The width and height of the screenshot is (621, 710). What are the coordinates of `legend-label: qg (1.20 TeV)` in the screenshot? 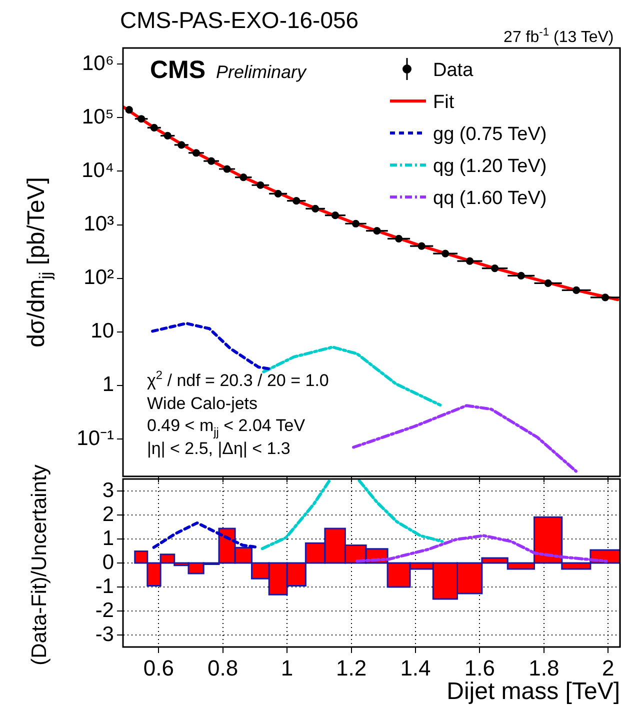 It's located at (490, 166).